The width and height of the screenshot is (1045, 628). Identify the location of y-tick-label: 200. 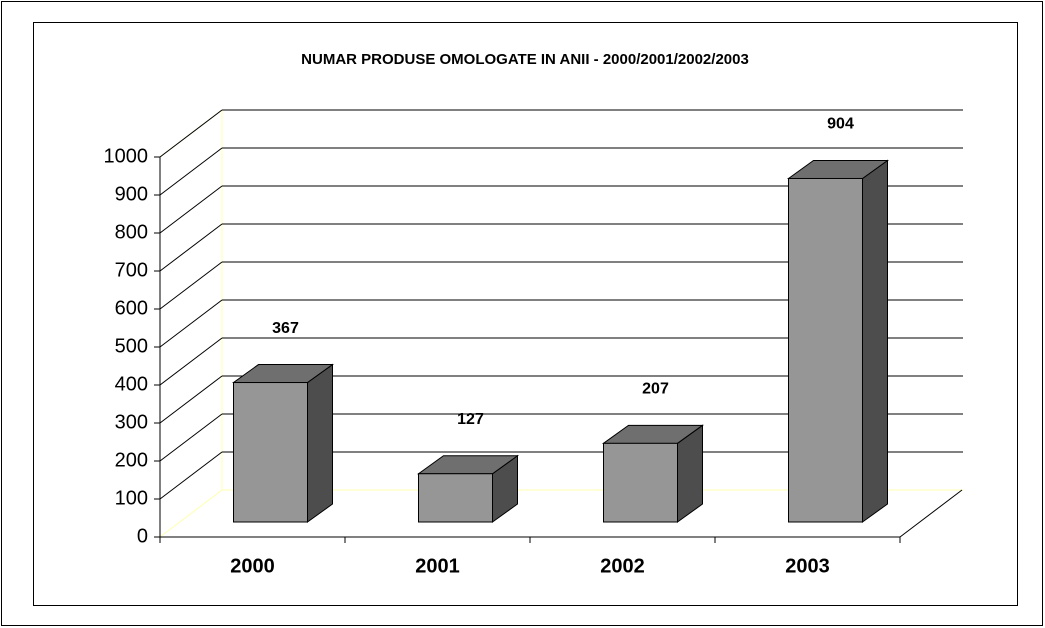
(131, 460).